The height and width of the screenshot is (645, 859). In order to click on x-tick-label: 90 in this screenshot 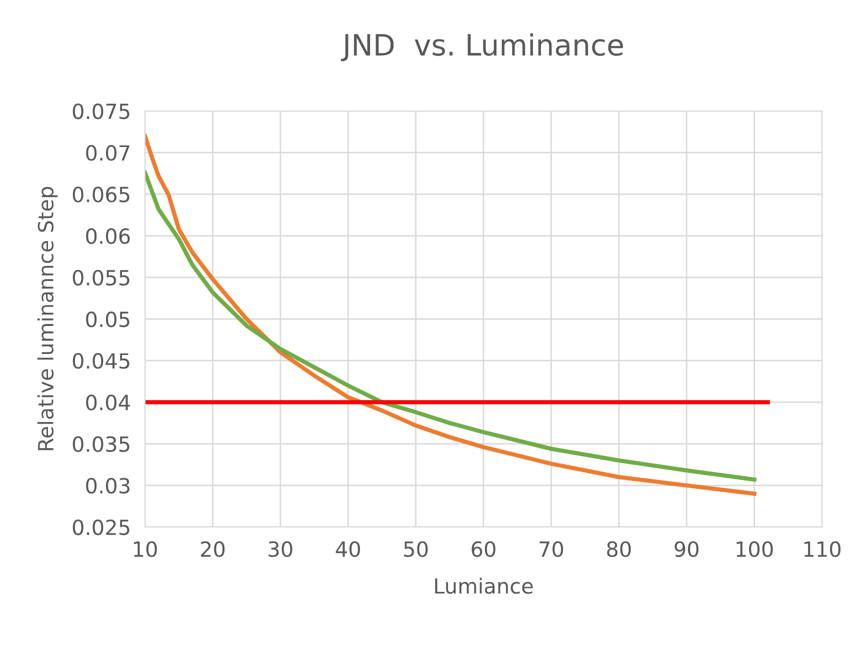, I will do `click(686, 549)`.